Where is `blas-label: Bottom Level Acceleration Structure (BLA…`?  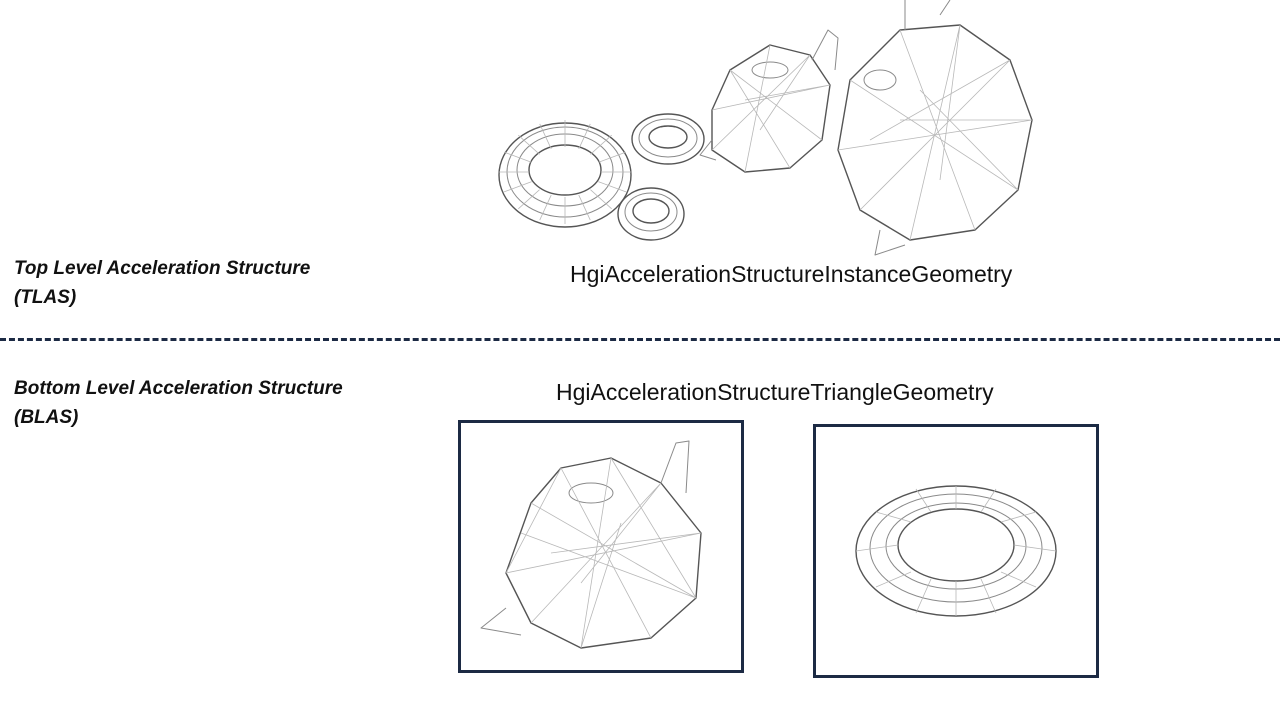
blas-label: Bottom Level Acceleration Structure (BLA… is located at coordinates (178, 403).